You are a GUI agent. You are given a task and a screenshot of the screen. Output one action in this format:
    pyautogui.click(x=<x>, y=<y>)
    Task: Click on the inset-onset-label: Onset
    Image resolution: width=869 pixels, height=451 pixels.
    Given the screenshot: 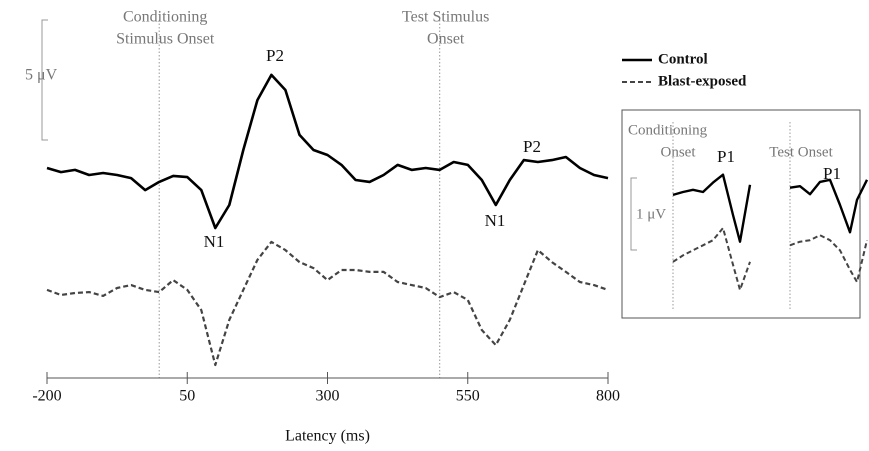 What is the action you would take?
    pyautogui.click(x=679, y=152)
    